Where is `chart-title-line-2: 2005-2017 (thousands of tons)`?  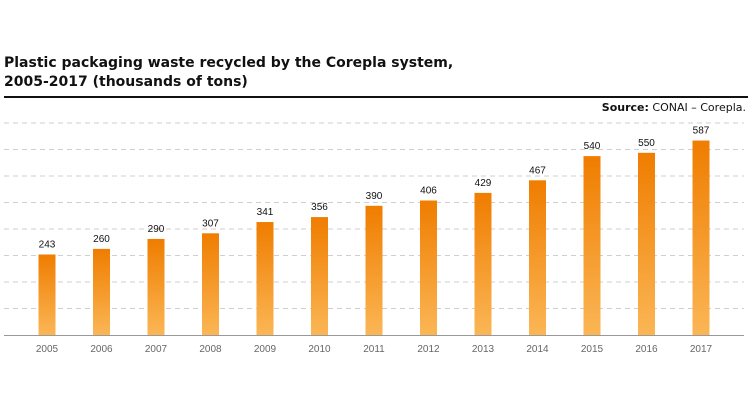 chart-title-line-2: 2005-2017 (thousands of tons) is located at coordinates (126, 82).